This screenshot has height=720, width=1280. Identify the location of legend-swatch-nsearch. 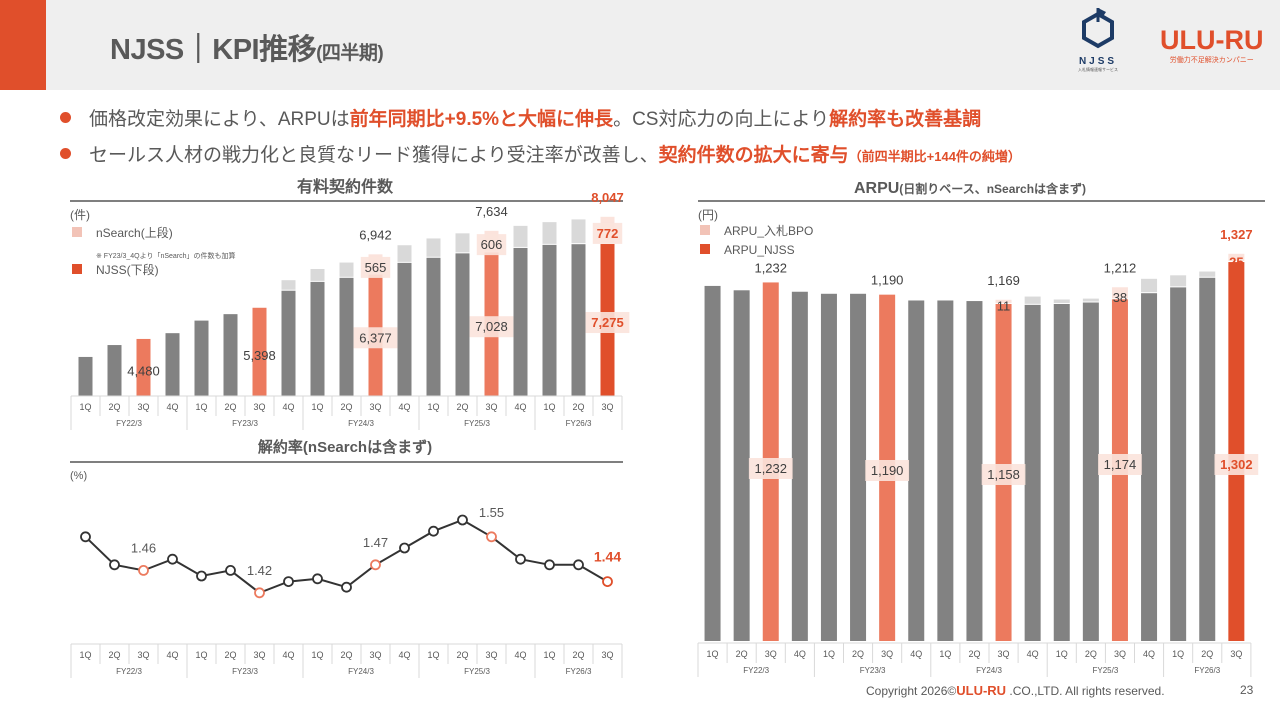
(77, 232).